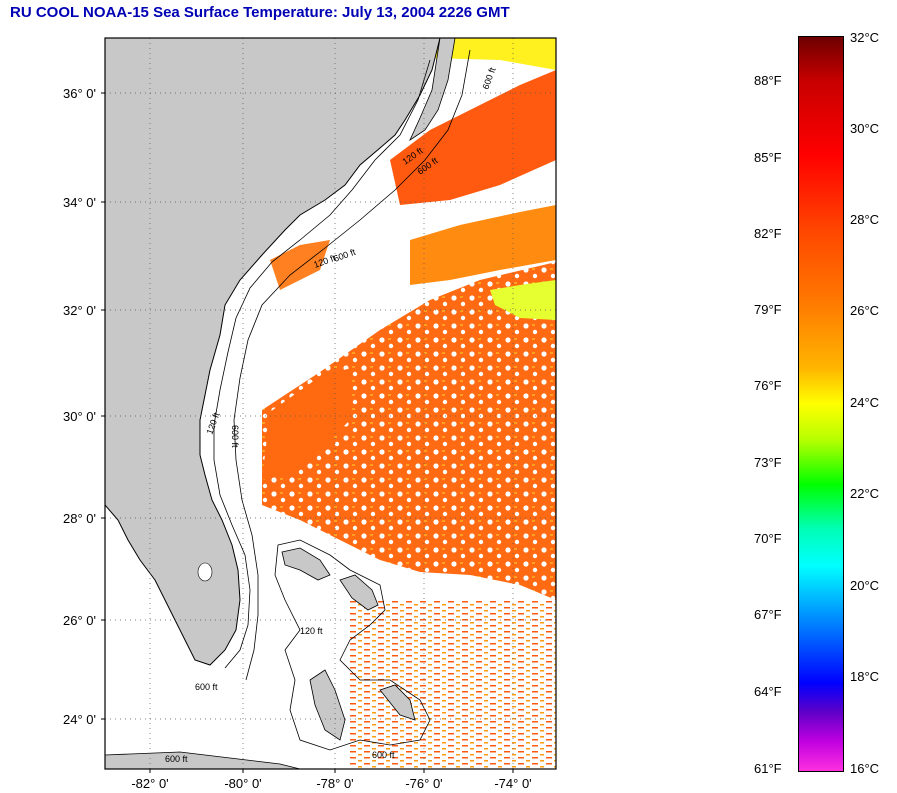  I want to click on fahrenheit-label: 64°F, so click(768, 691).